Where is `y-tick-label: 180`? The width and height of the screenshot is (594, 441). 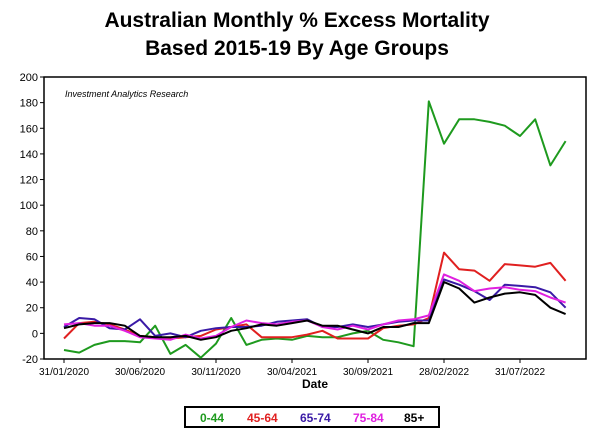 y-tick-label: 180 is located at coordinates (29, 104).